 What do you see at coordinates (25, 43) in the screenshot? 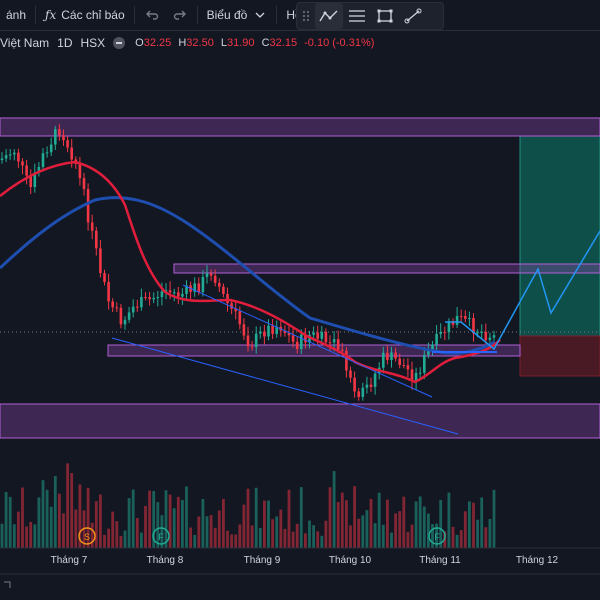
I see `symbol-name: Việt Nam` at bounding box center [25, 43].